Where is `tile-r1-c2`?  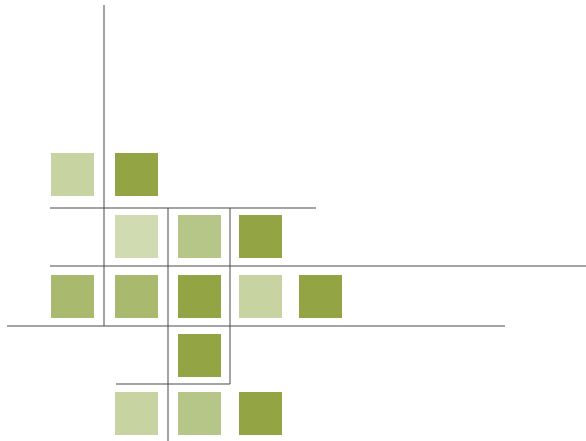
tile-r1-c2 is located at coordinates (136, 174).